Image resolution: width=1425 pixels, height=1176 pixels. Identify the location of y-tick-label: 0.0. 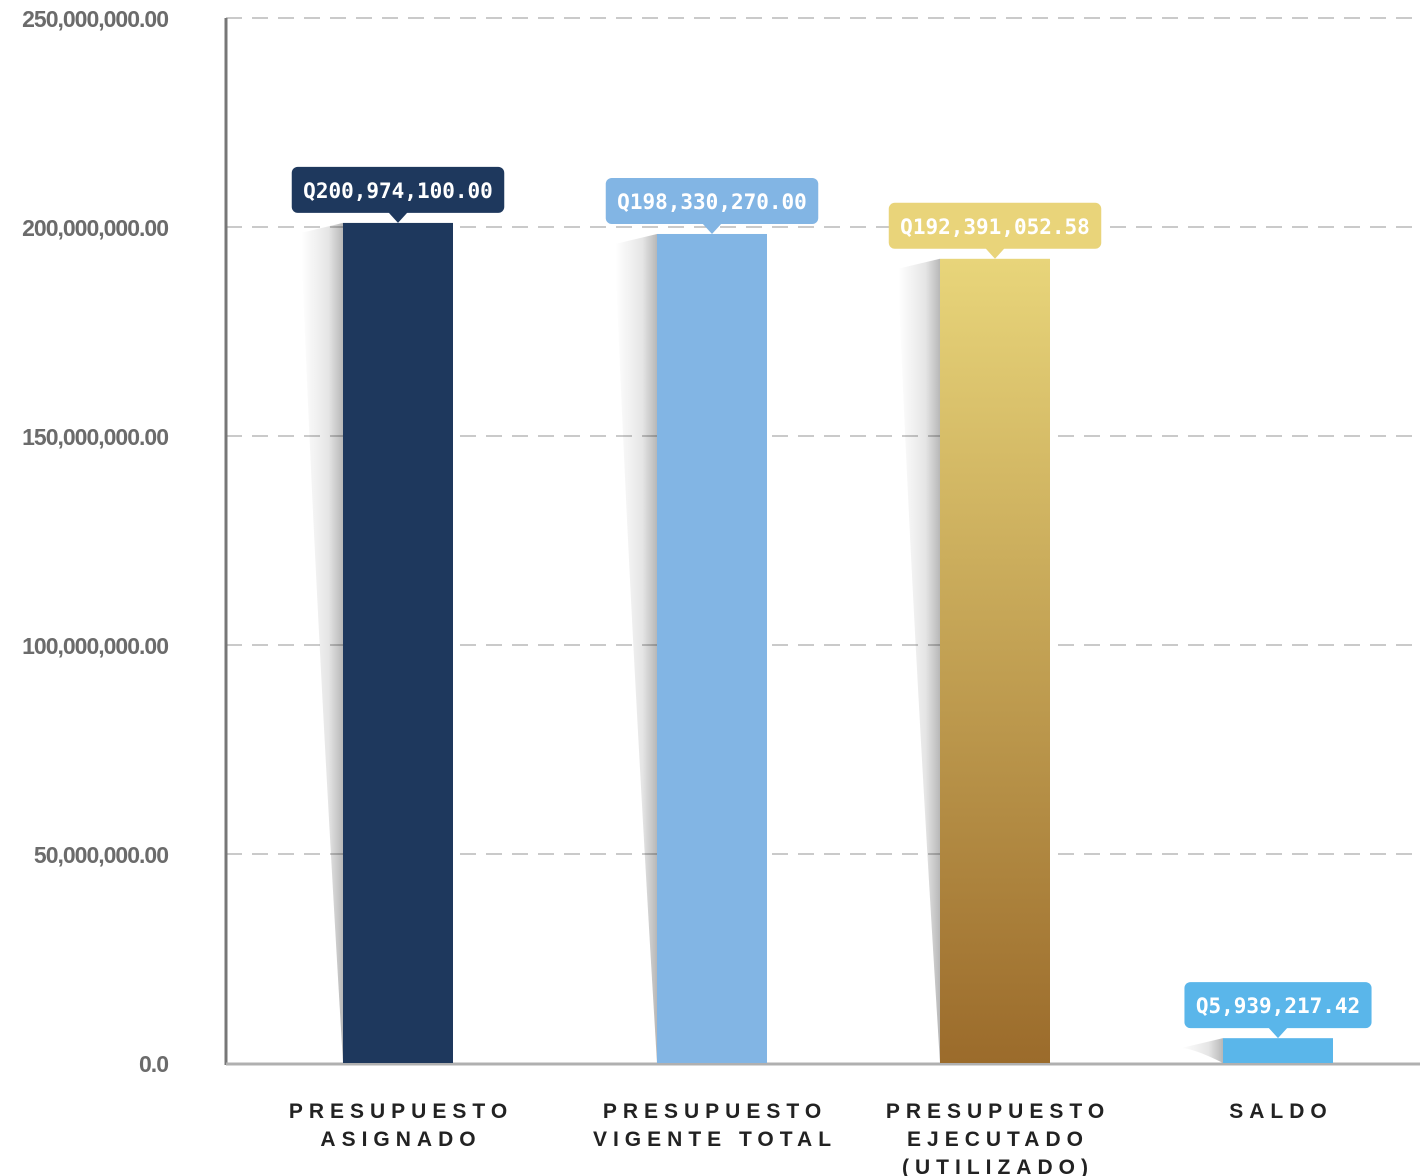
(153, 1064).